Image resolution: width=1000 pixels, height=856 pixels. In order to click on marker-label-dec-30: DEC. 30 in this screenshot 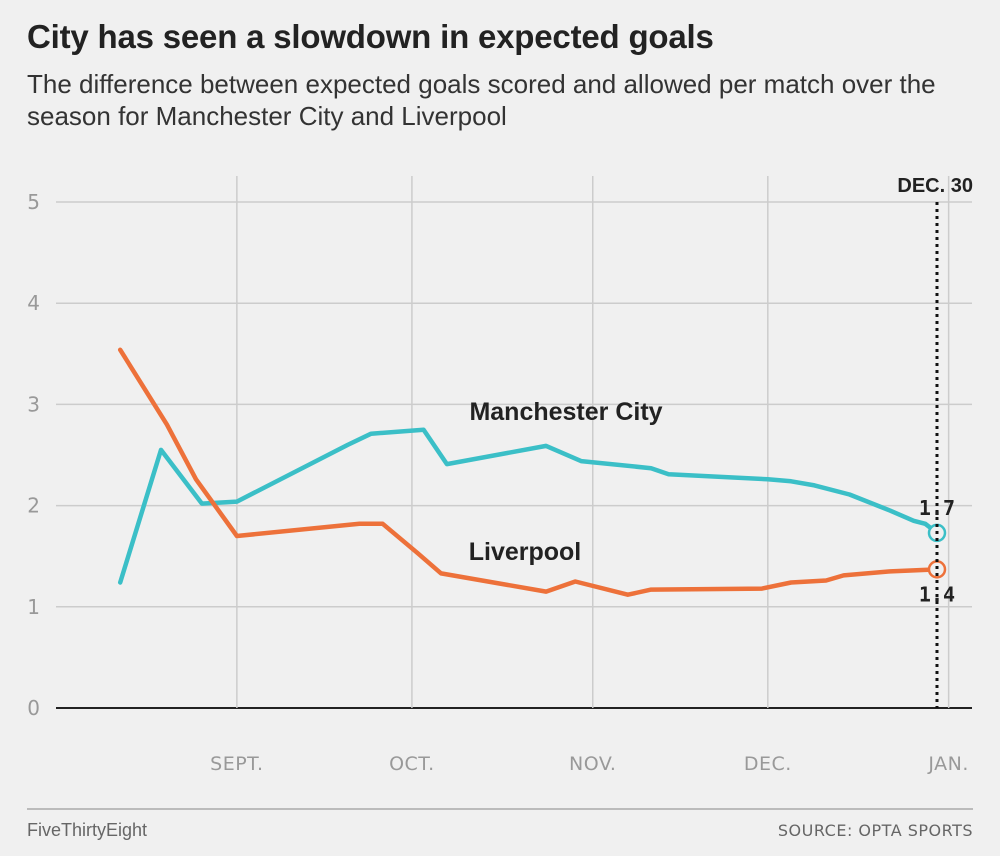, I will do `click(935, 186)`.